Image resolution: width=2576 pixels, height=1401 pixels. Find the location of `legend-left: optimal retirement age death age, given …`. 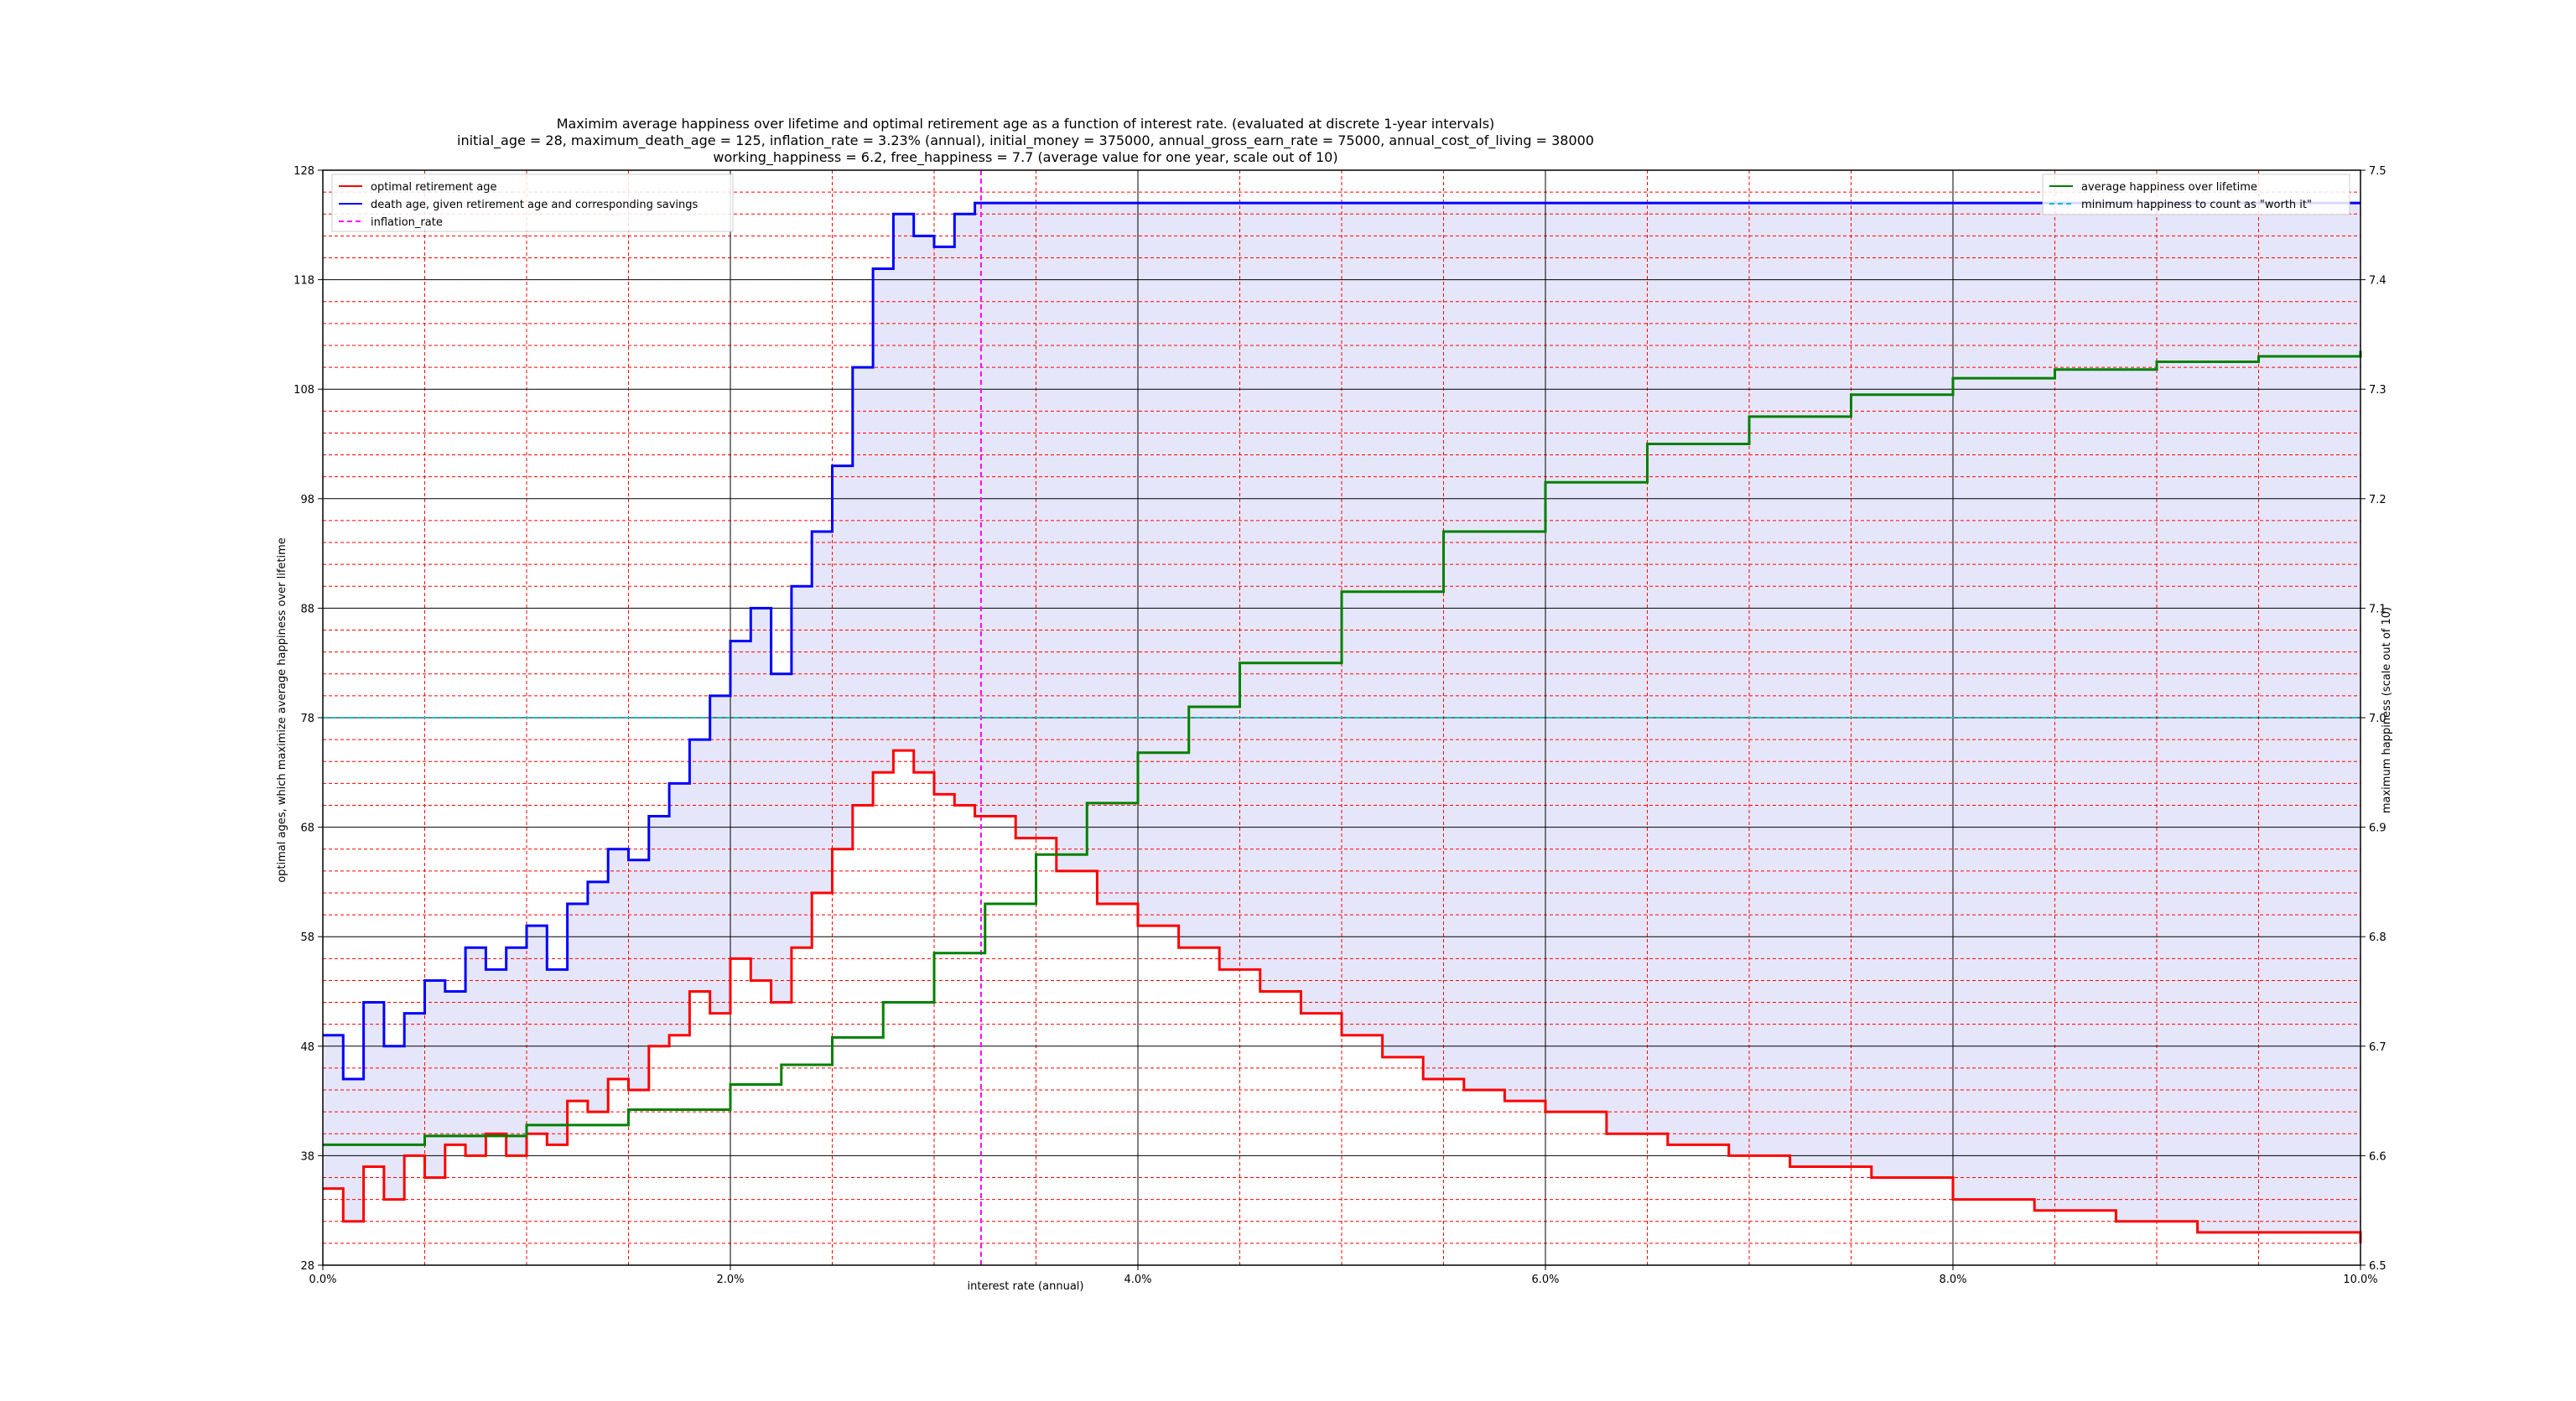

legend-left: optimal retirement age death age, given … is located at coordinates (532, 203).